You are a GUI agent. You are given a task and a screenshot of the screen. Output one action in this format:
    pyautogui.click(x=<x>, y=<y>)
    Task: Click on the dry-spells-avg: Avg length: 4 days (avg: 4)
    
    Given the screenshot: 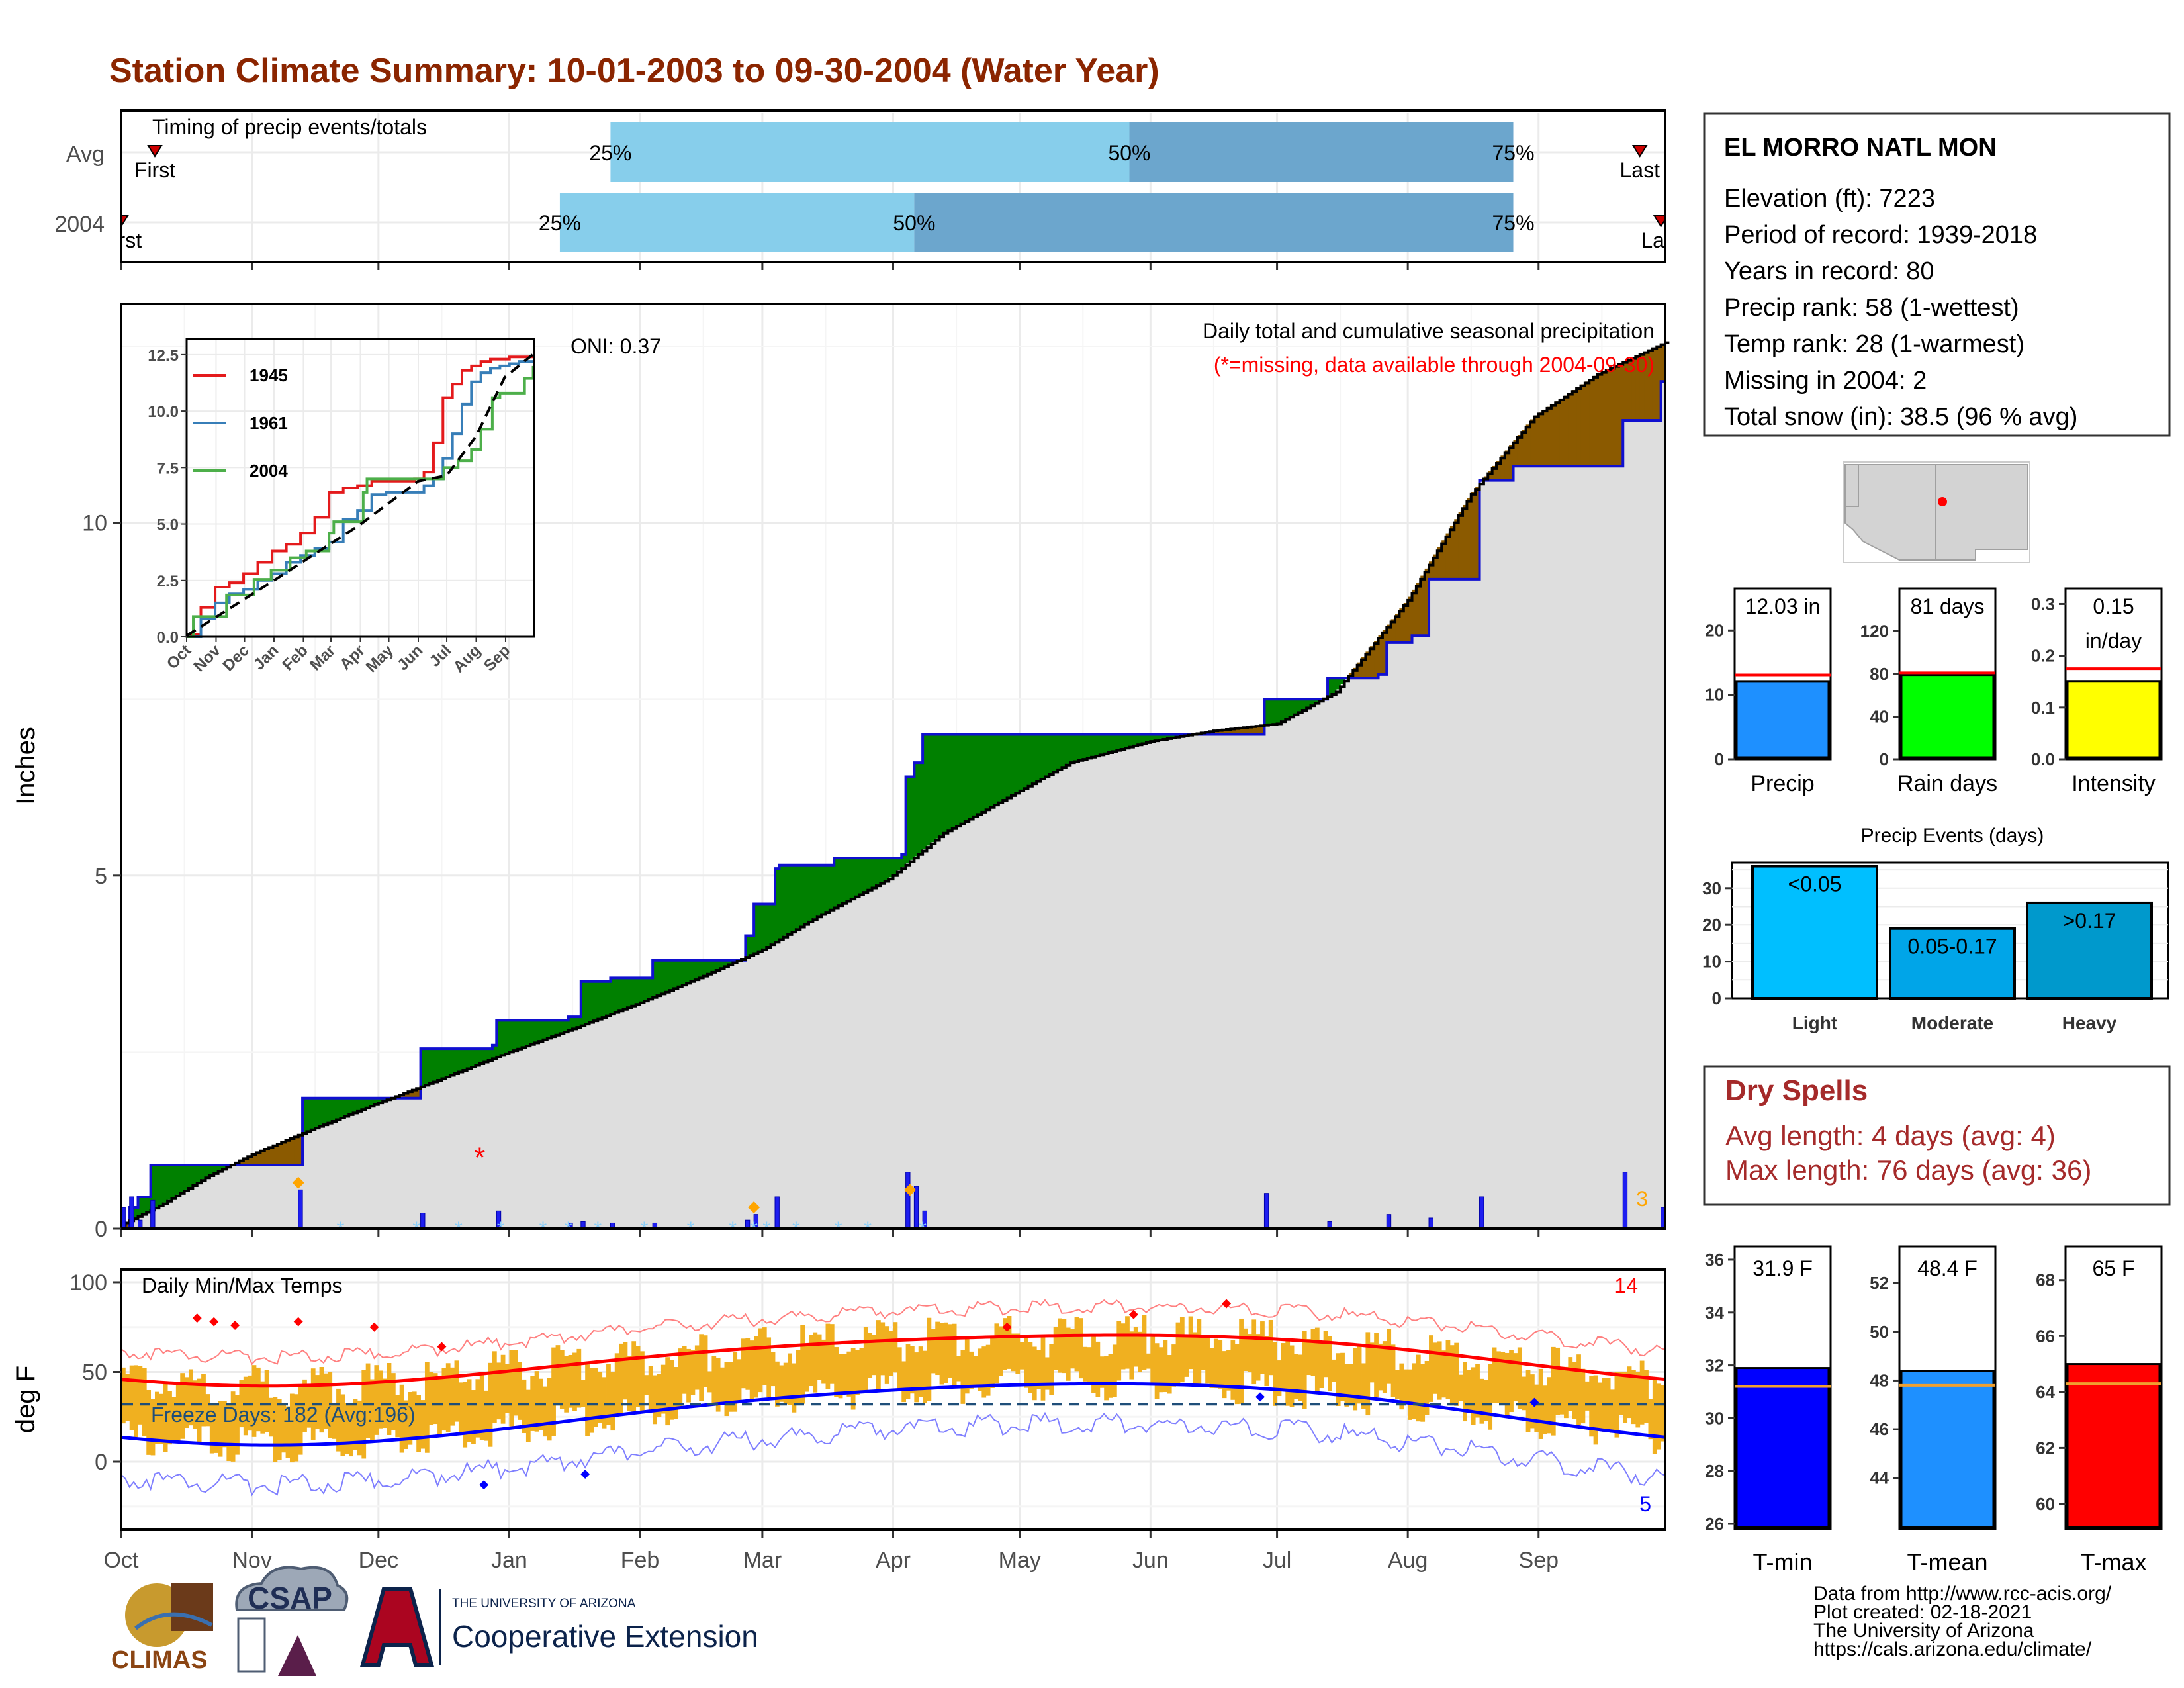 What is the action you would take?
    pyautogui.click(x=1891, y=1135)
    